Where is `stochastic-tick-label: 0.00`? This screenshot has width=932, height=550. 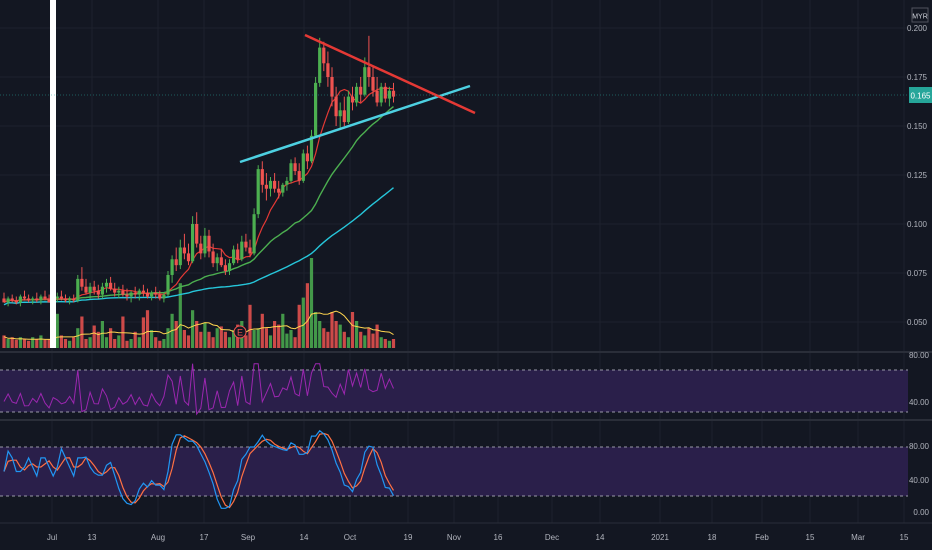 stochastic-tick-label: 0.00 is located at coordinates (921, 512).